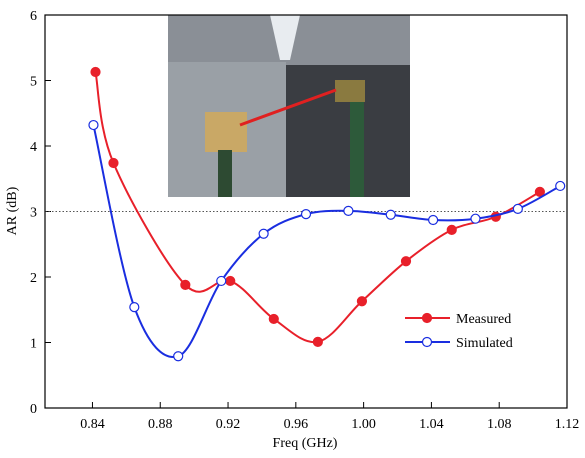  Describe the element at coordinates (12, 210) in the screenshot. I see `y-axis-label: AR (dB)` at that location.